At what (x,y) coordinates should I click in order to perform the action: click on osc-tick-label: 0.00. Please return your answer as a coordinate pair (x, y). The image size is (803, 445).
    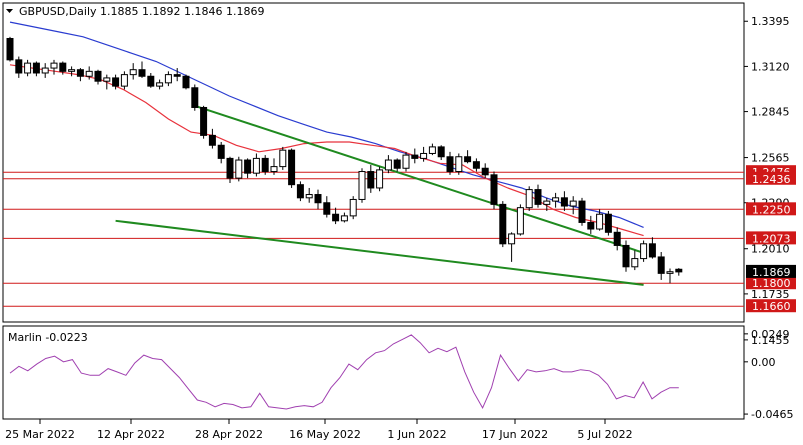
    Looking at the image, I should click on (763, 362).